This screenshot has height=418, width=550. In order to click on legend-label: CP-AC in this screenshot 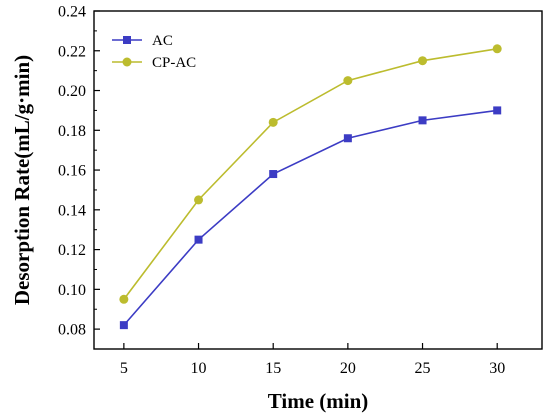, I will do `click(174, 63)`.